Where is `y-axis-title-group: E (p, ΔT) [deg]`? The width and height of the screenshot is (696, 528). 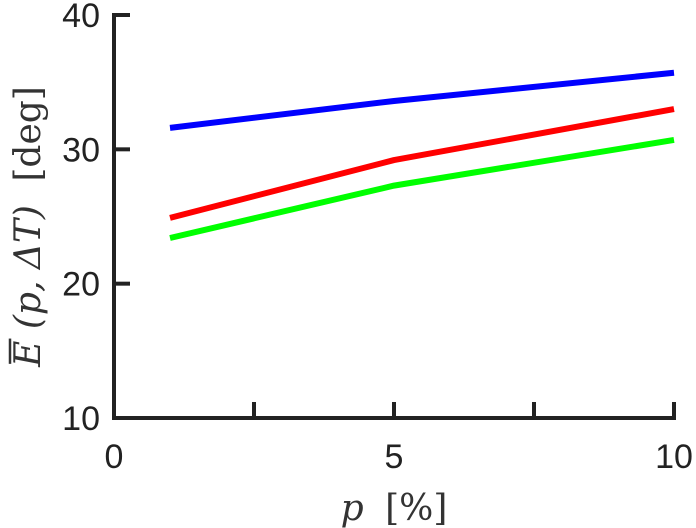 y-axis-title-group: E (p, ΔT) [deg] is located at coordinates (28, 227).